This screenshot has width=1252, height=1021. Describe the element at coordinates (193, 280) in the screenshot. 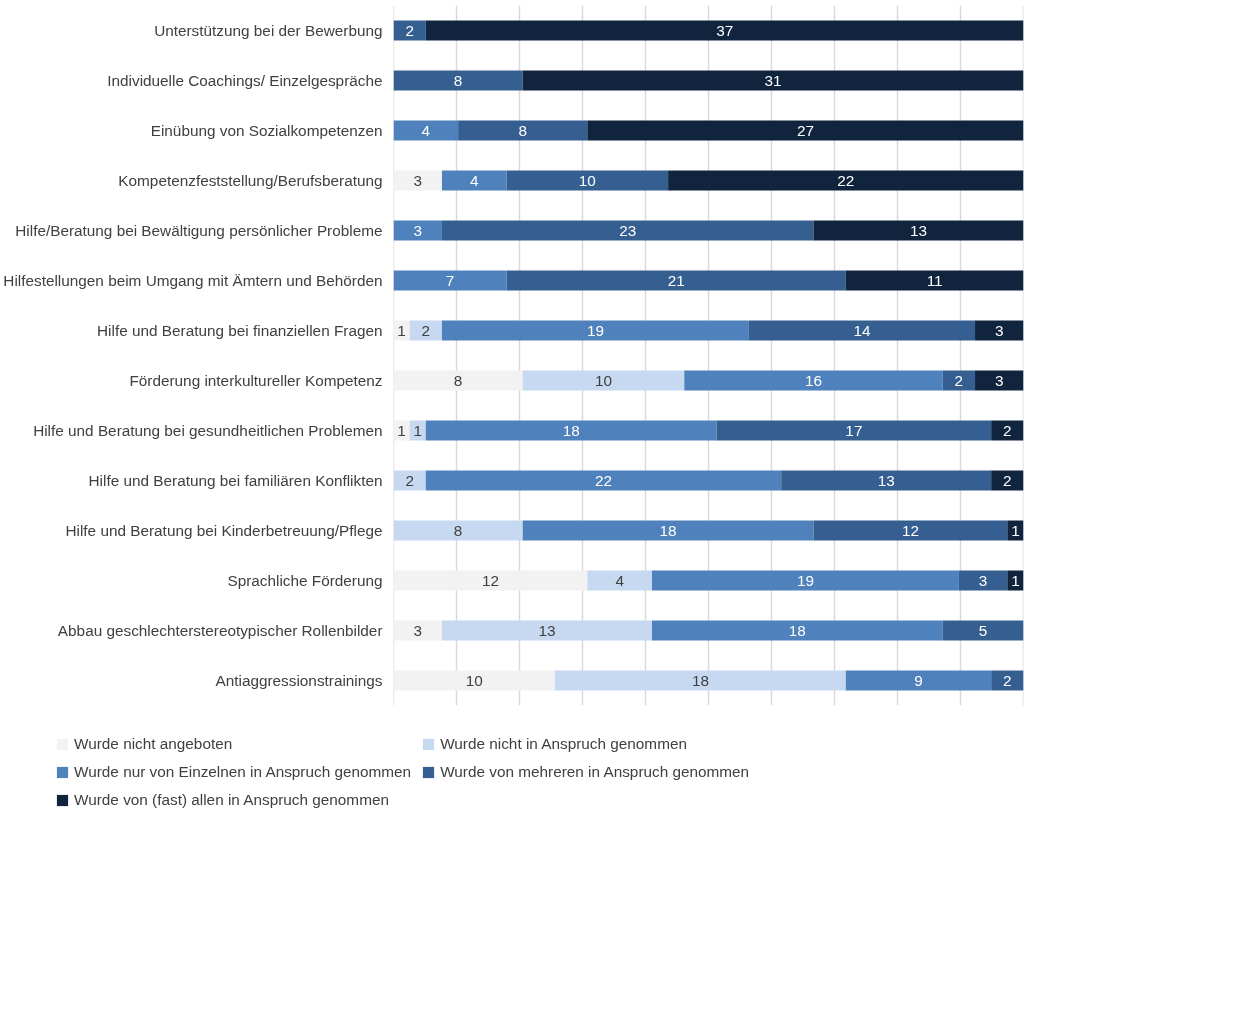

I see `y-tick-label: Hilfestellungen beim Umgang mit Ämtern und Behörden` at that location.